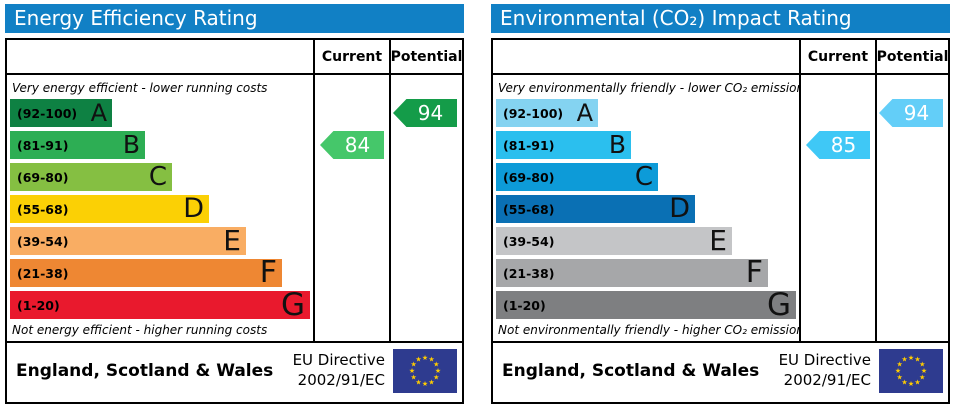  I want to click on energy-efficiency-title: Energy Efficiency Rating, so click(234, 18).